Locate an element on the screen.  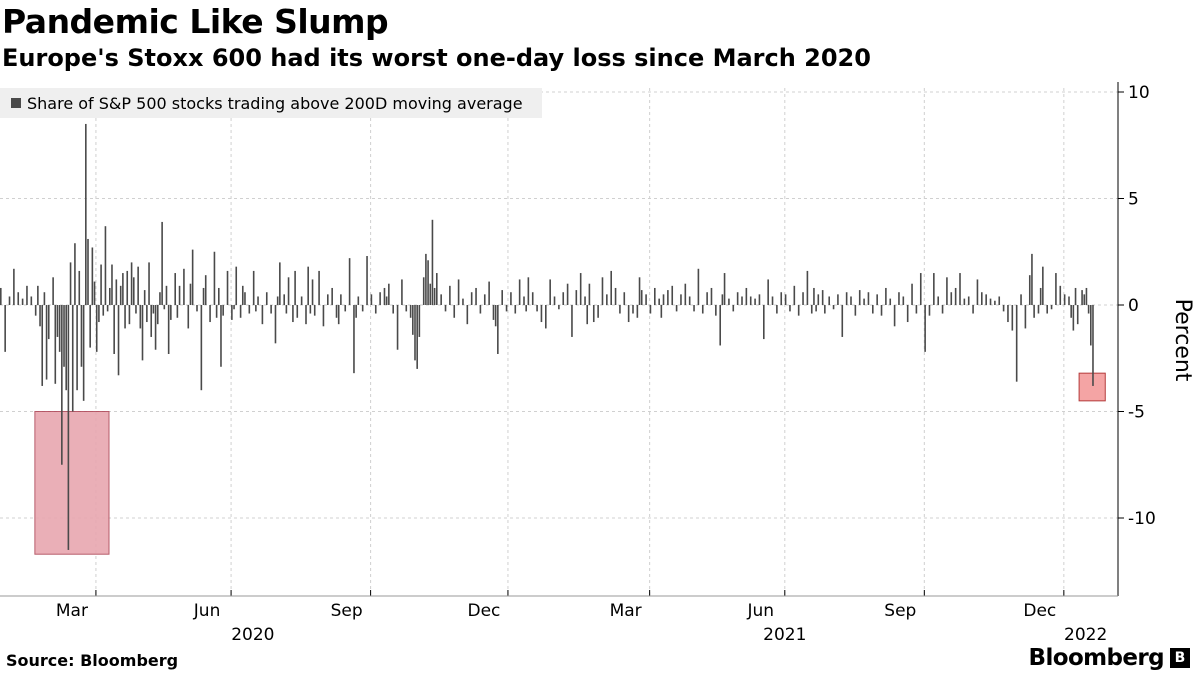
y-tick-label: 0 is located at coordinates (1133, 306).